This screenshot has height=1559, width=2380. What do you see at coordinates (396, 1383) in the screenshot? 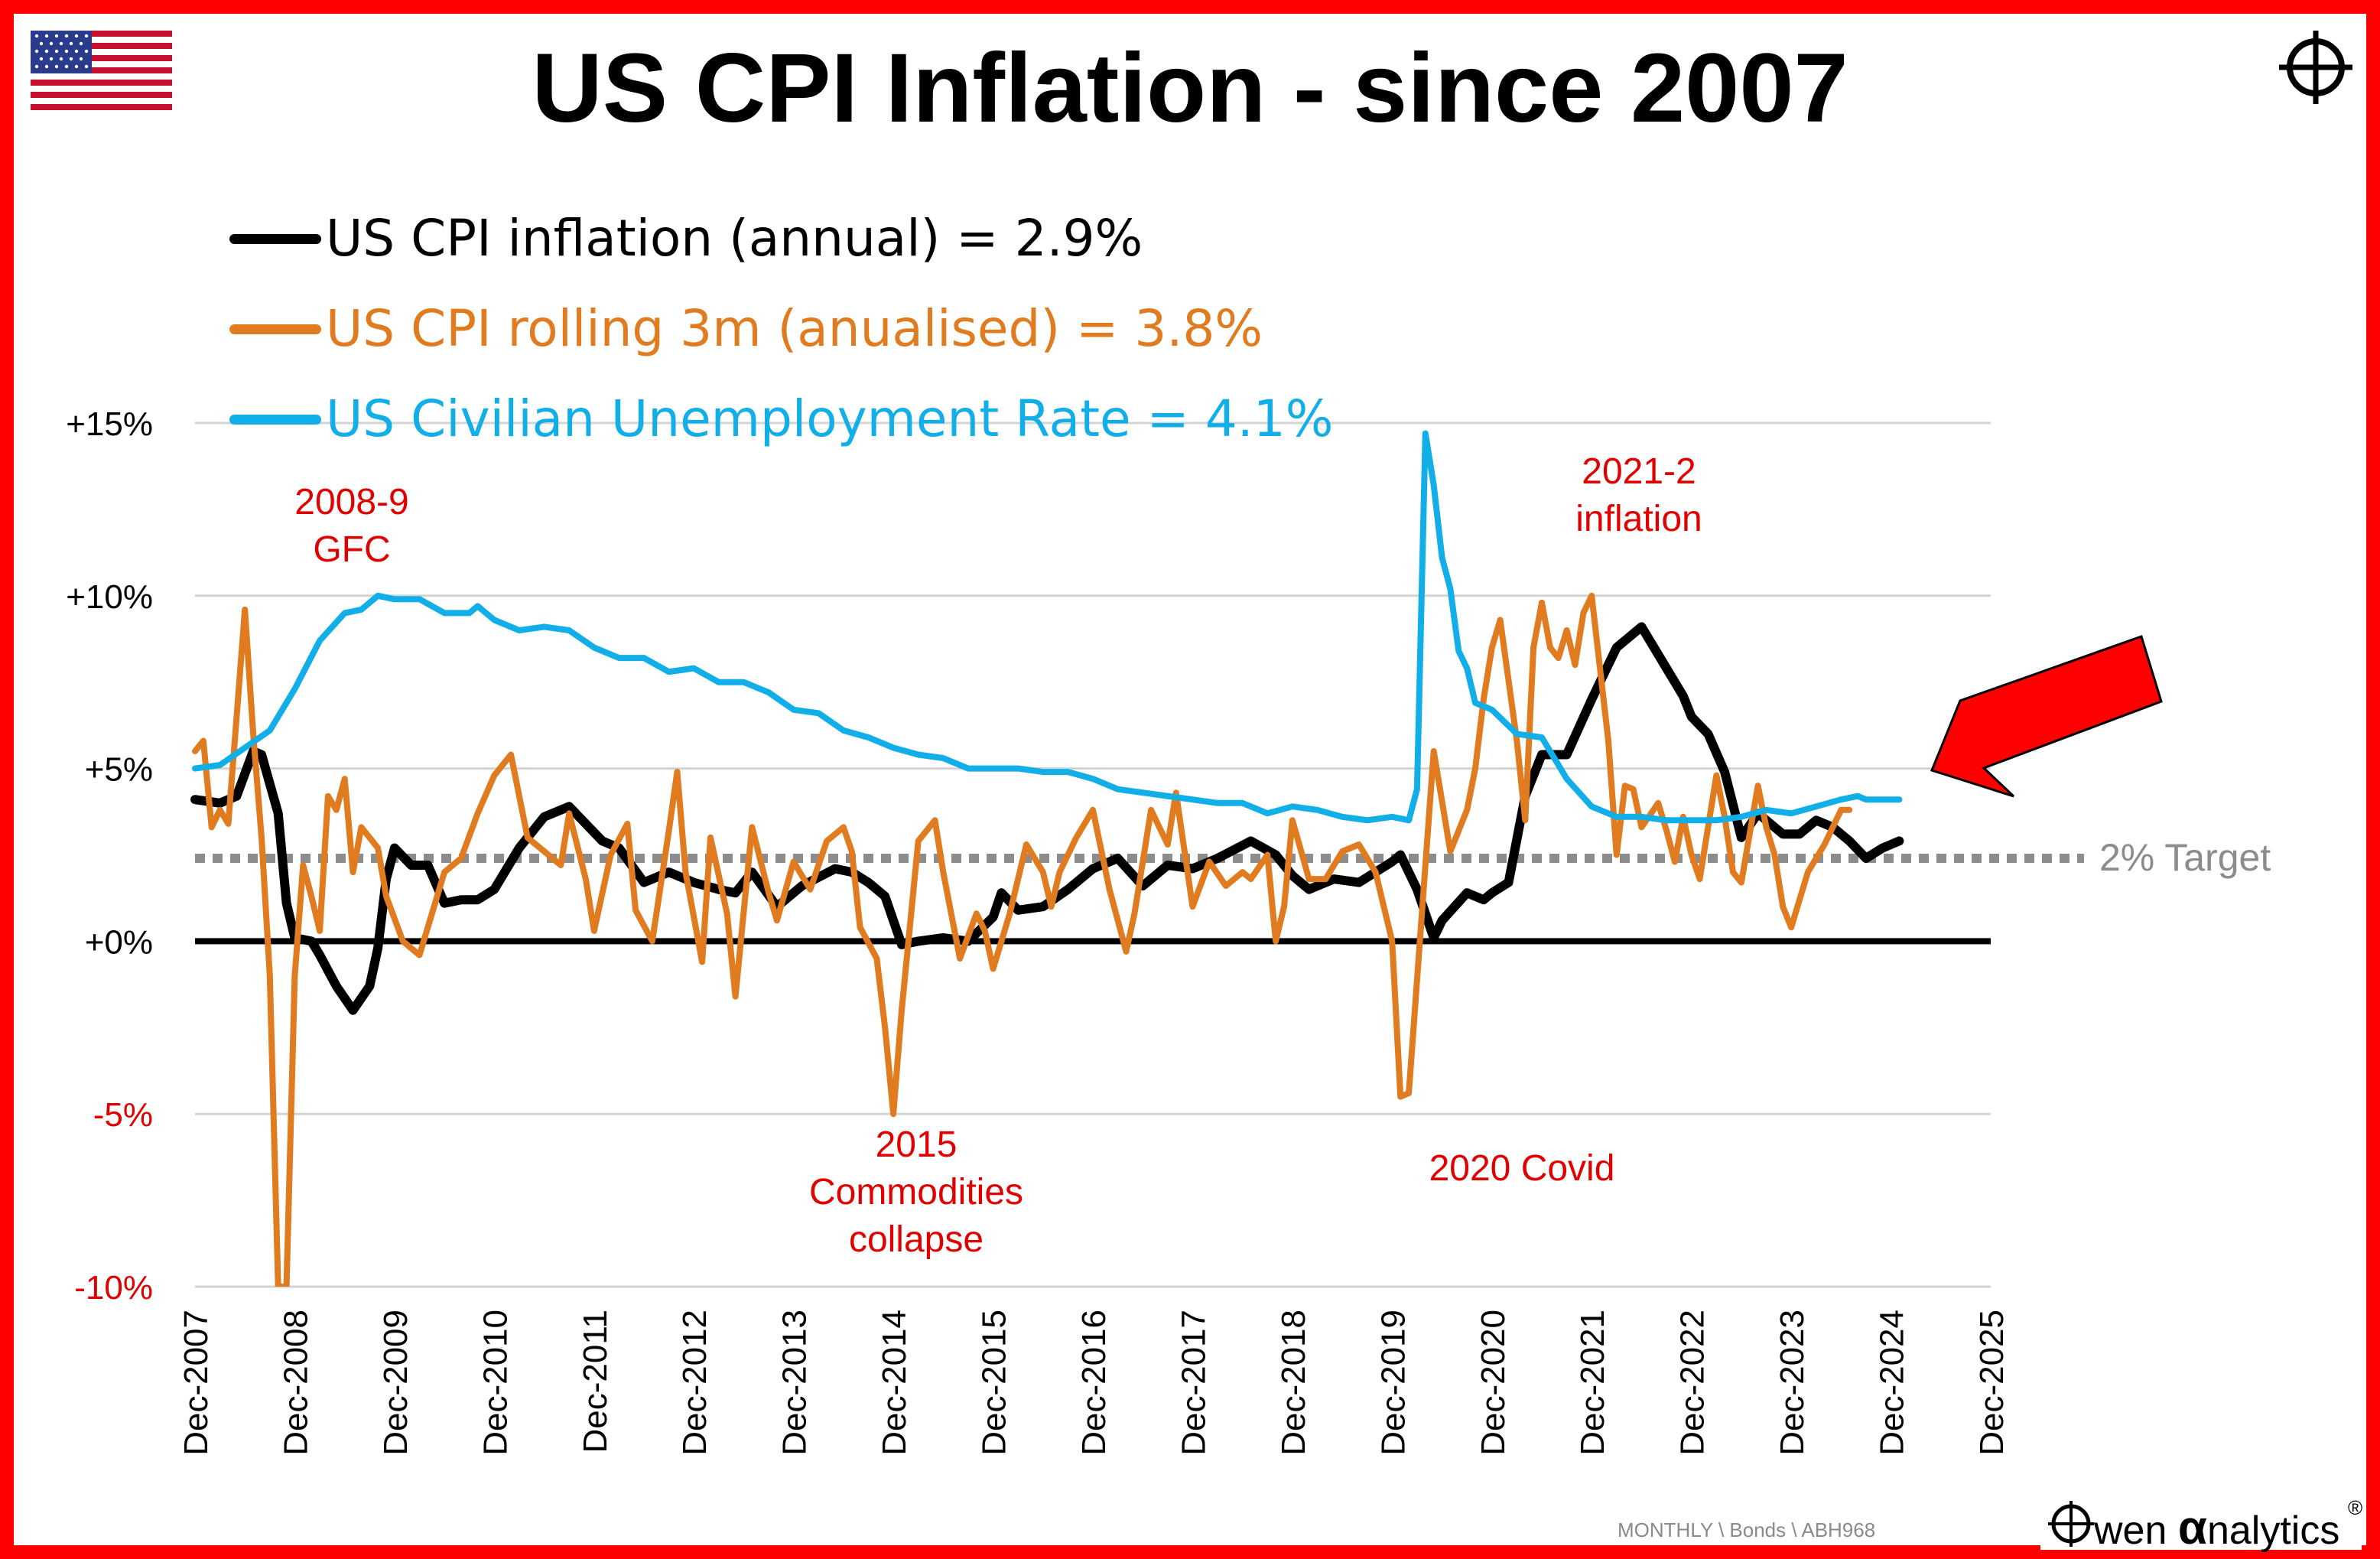
I see `x-tick-label: Dec-2009` at bounding box center [396, 1383].